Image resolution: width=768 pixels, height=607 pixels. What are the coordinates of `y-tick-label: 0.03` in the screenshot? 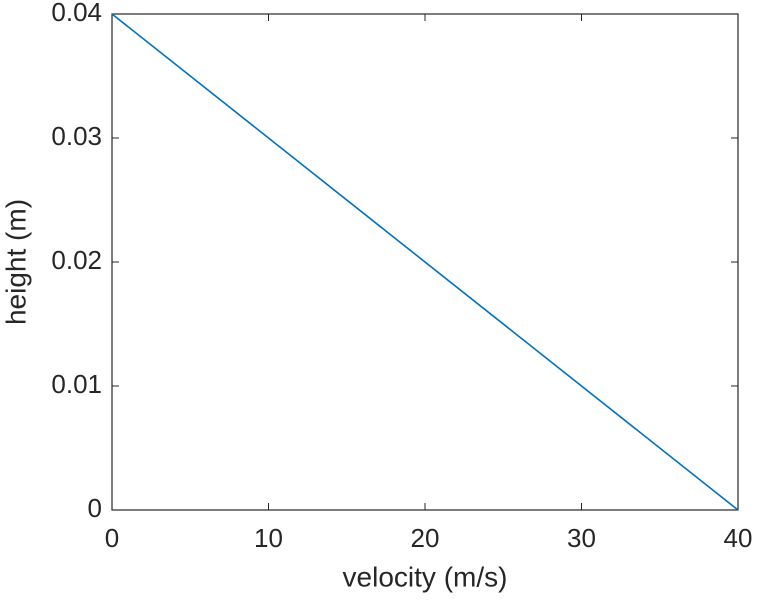 It's located at (76, 136).